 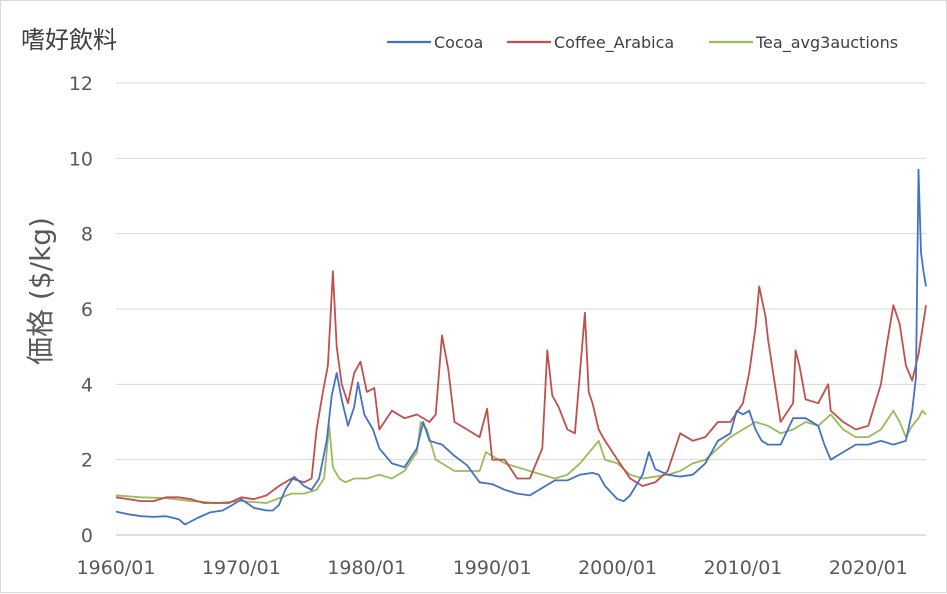 What do you see at coordinates (87, 461) in the screenshot?
I see `y-tick-label: 2` at bounding box center [87, 461].